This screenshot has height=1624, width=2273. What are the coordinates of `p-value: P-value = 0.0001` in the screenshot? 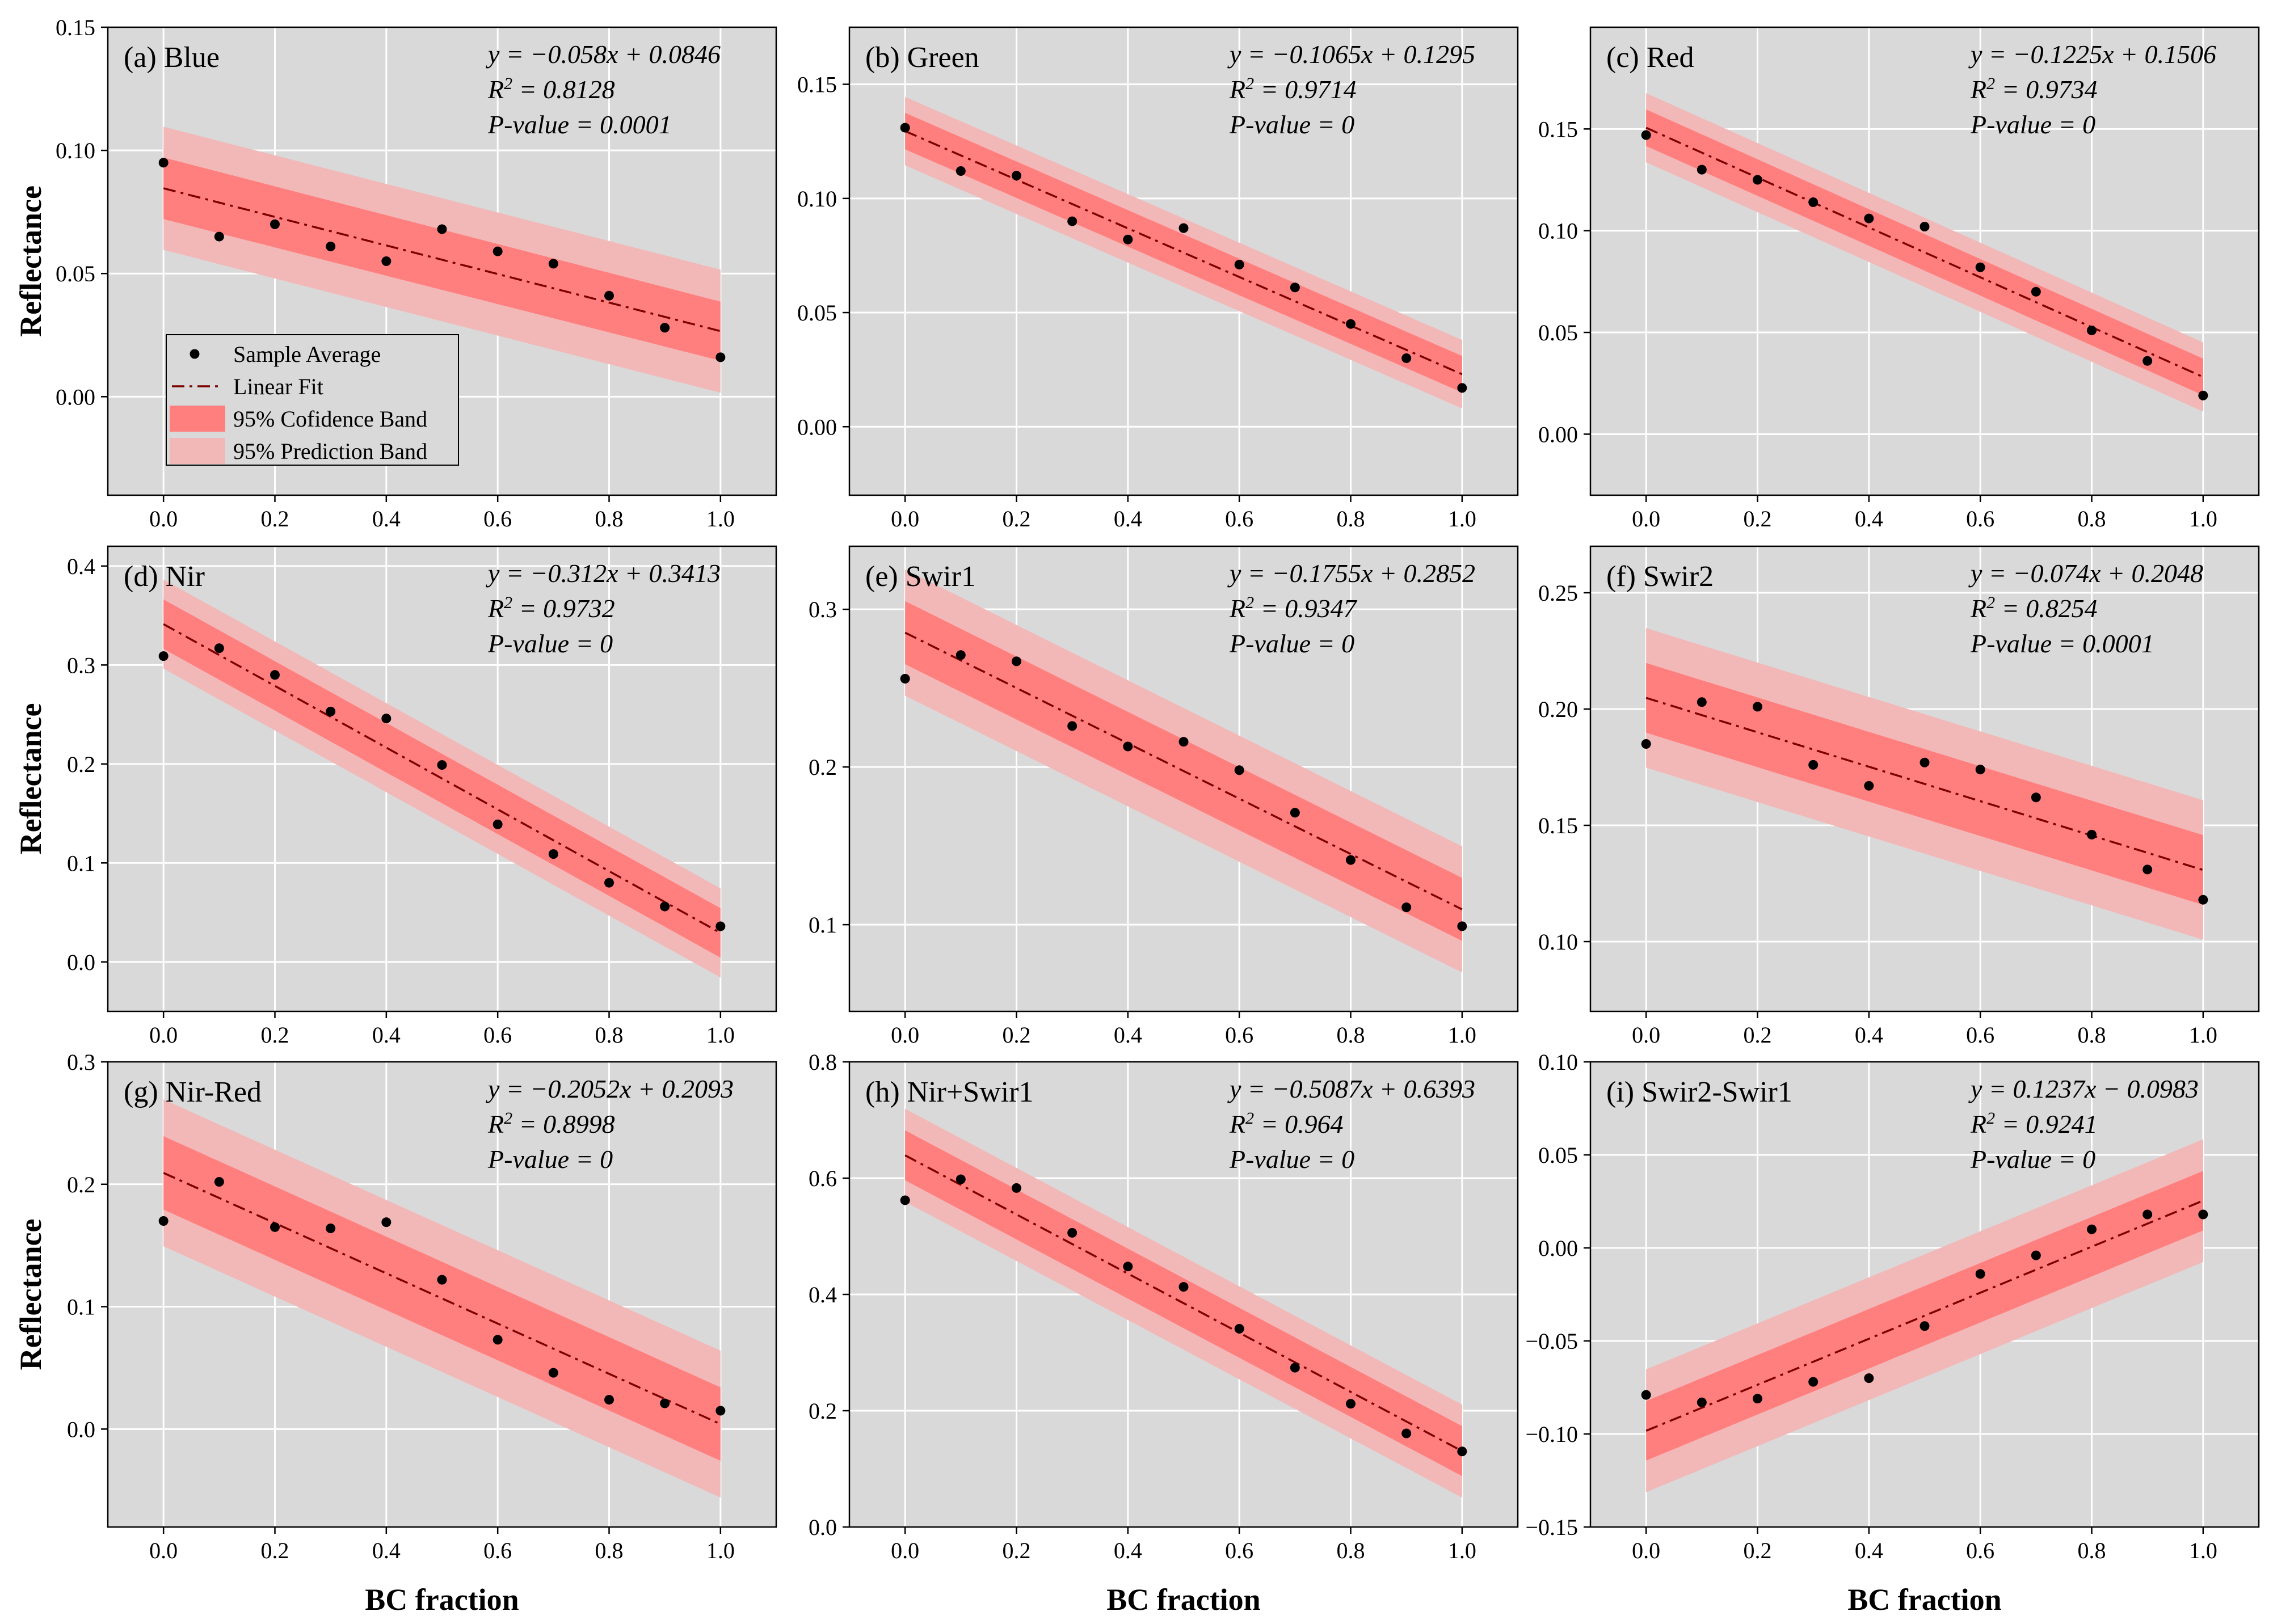 It's located at (579, 124).